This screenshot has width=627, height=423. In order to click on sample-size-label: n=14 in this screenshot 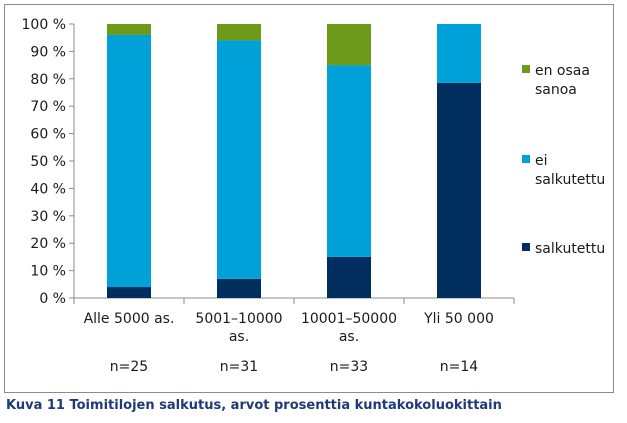, I will do `click(459, 367)`.